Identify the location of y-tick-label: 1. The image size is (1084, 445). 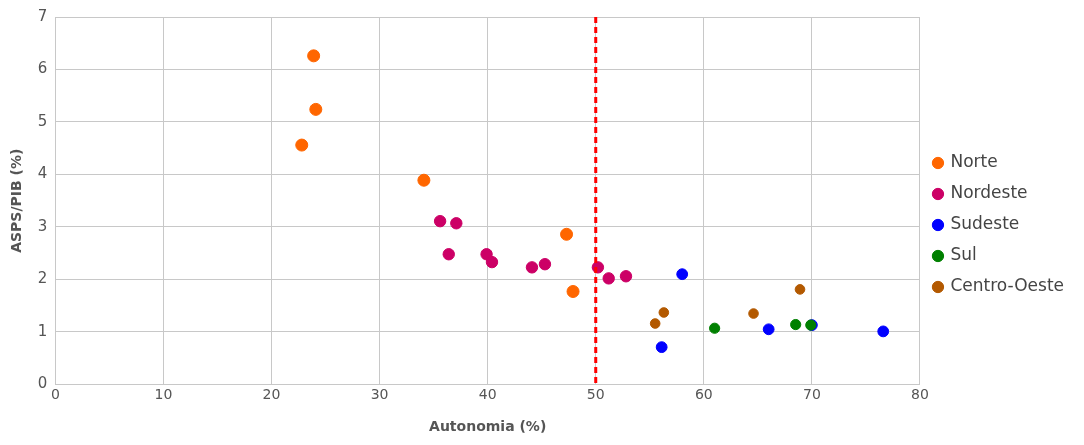
(42, 330).